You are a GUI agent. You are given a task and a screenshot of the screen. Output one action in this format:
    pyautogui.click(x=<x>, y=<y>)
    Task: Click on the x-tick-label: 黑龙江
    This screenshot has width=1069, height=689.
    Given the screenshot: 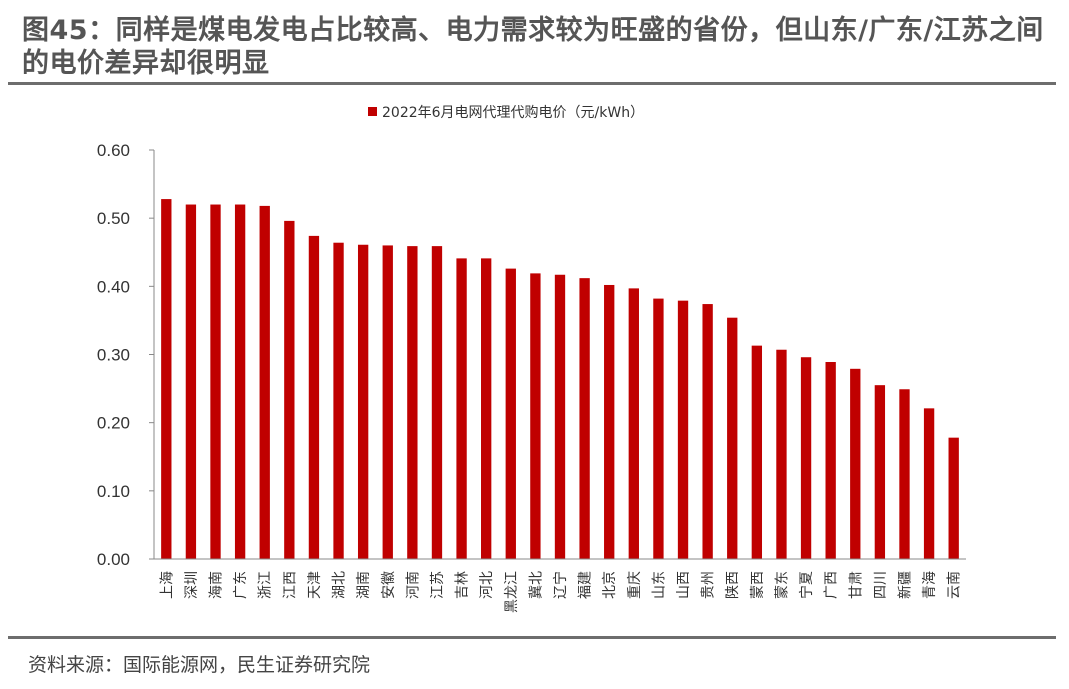 What is the action you would take?
    pyautogui.click(x=512, y=592)
    